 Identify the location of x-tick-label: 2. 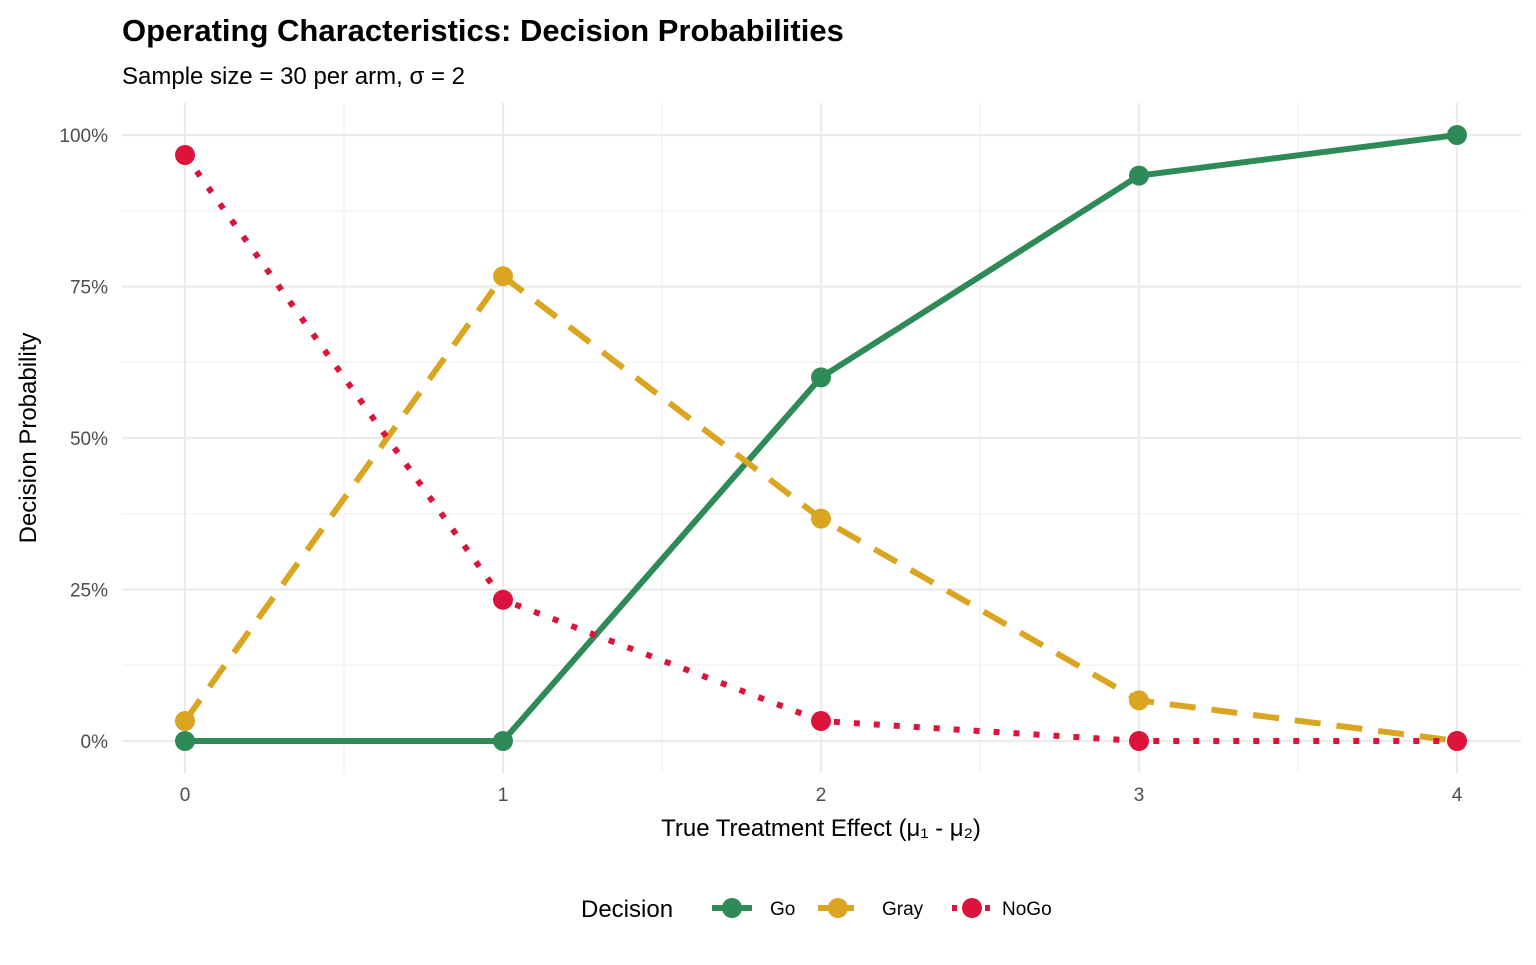
(821, 795).